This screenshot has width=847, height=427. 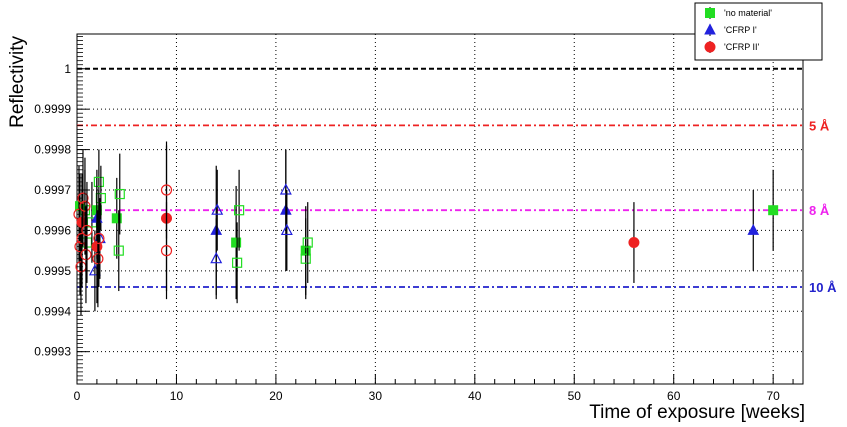 What do you see at coordinates (177, 396) in the screenshot?
I see `x-tick-label: 10` at bounding box center [177, 396].